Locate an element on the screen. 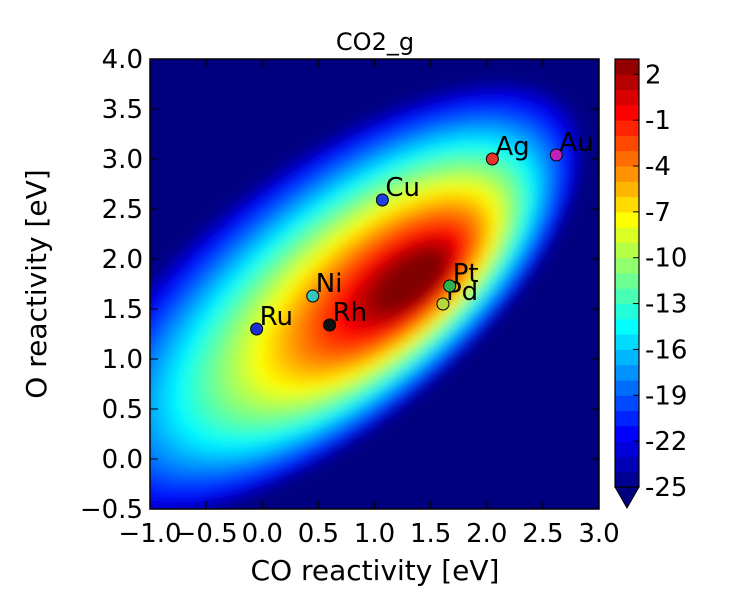 Image resolution: width=750 pixels, height=600 pixels. colorbar-tick-label: -10 is located at coordinates (666, 259).